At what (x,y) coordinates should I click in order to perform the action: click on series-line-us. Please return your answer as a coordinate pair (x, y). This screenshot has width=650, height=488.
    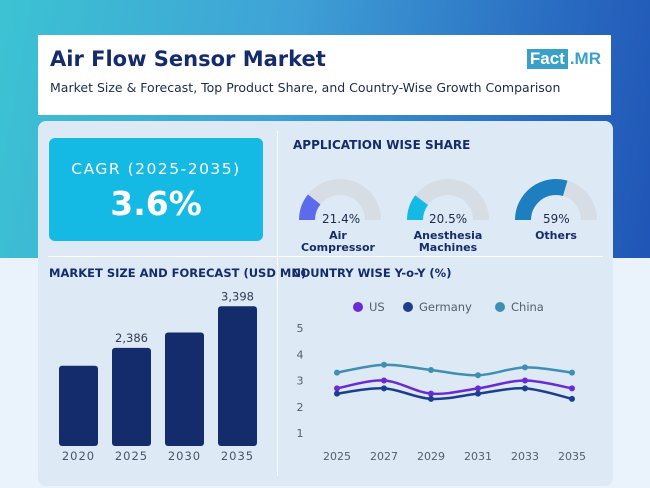
    Looking at the image, I should click on (454, 387).